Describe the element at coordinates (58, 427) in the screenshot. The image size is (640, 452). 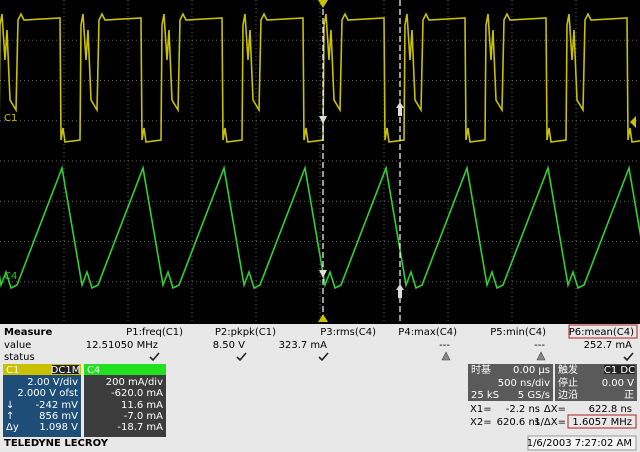
I see `stat-value: 1.098 V` at that location.